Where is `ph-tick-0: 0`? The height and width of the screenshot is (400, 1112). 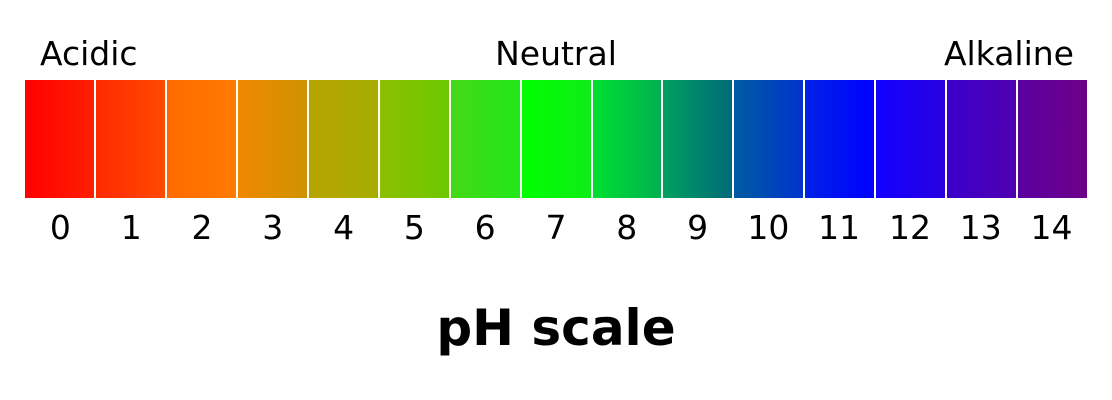 ph-tick-0: 0 is located at coordinates (60, 227).